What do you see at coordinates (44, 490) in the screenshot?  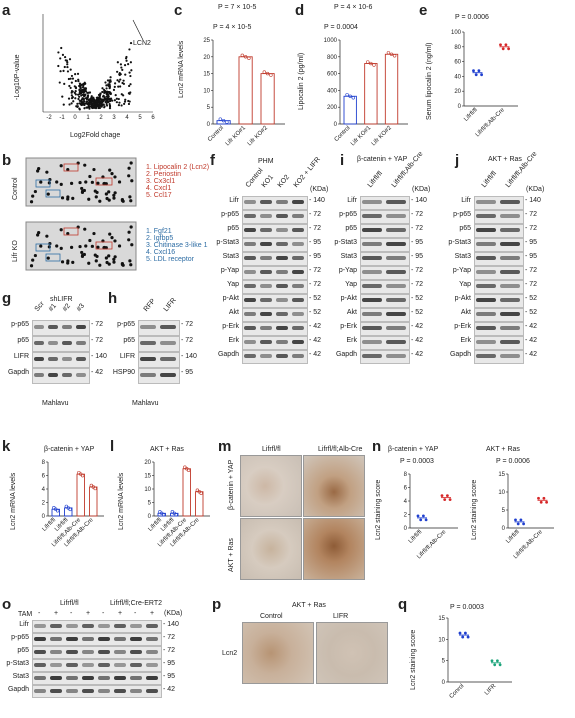 I see `chart-k-ytick-label: 4` at bounding box center [44, 490].